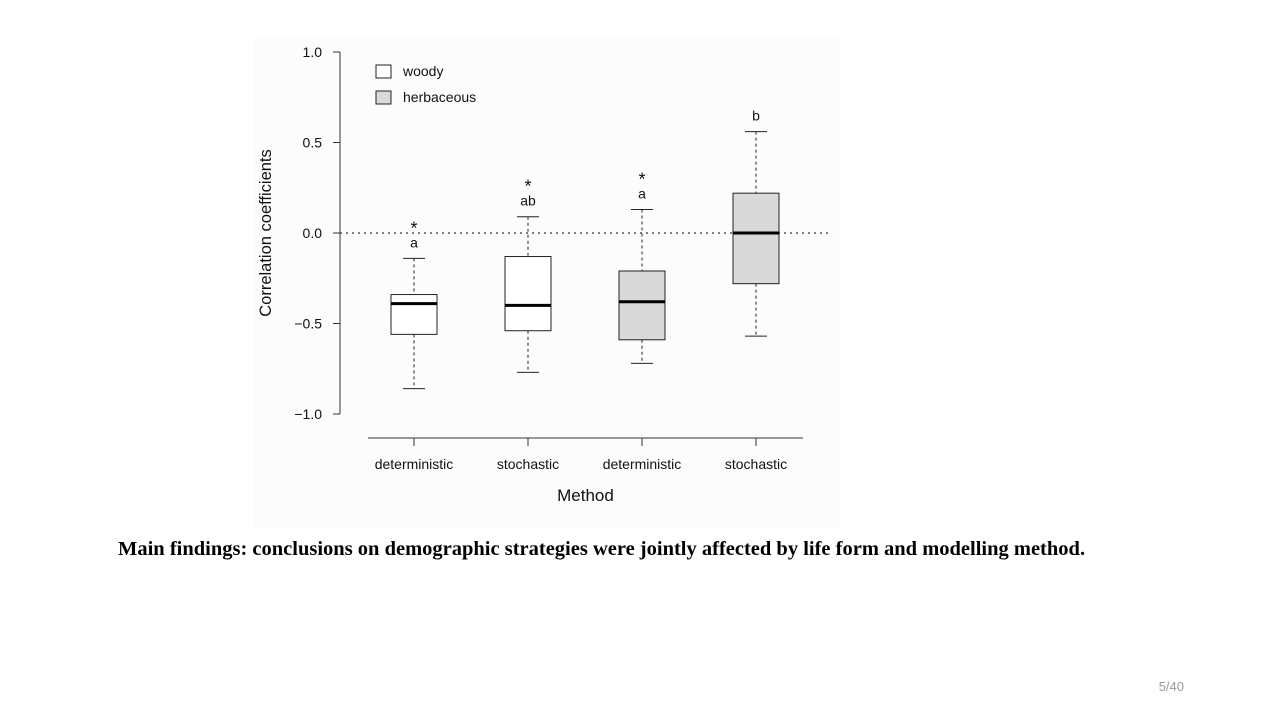 The image size is (1280, 720). I want to click on significance-letter: ab, so click(528, 201).